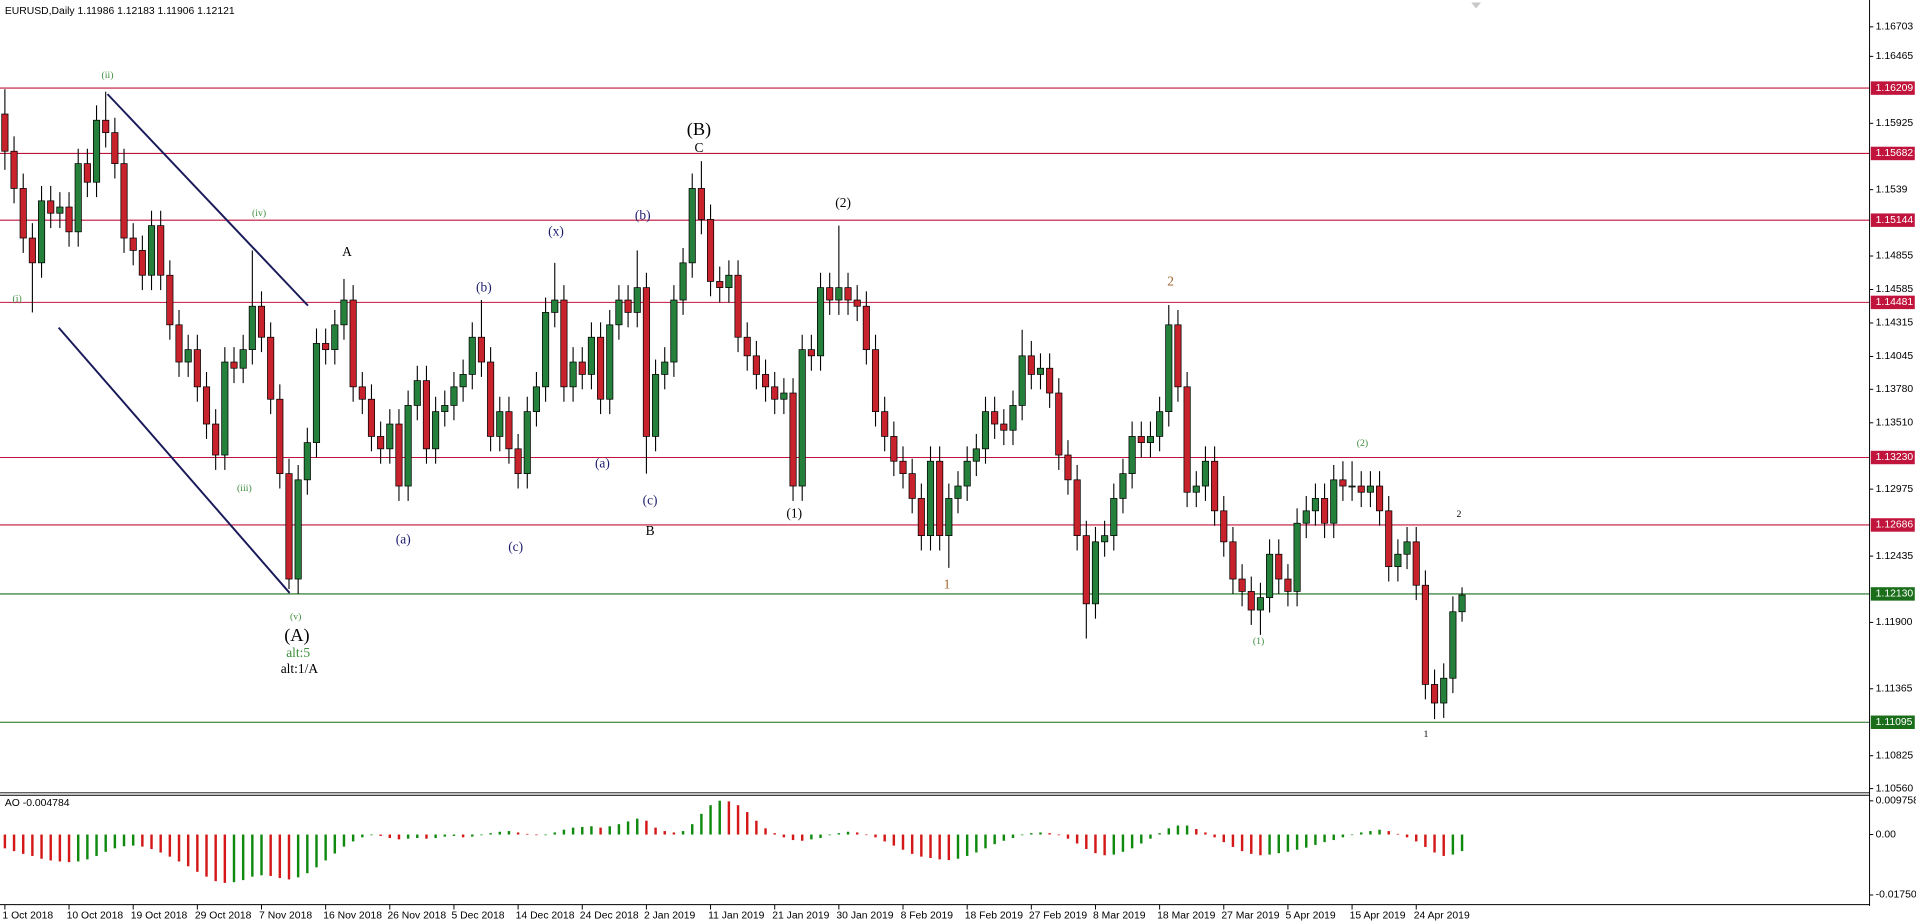 The image size is (1916, 923). Describe the element at coordinates (46, 803) in the screenshot. I see `indicator-value: -0.004784` at that location.